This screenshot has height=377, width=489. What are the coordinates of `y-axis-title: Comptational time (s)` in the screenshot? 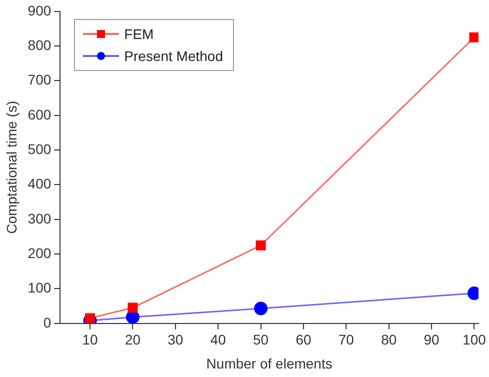 It's located at (11, 167).